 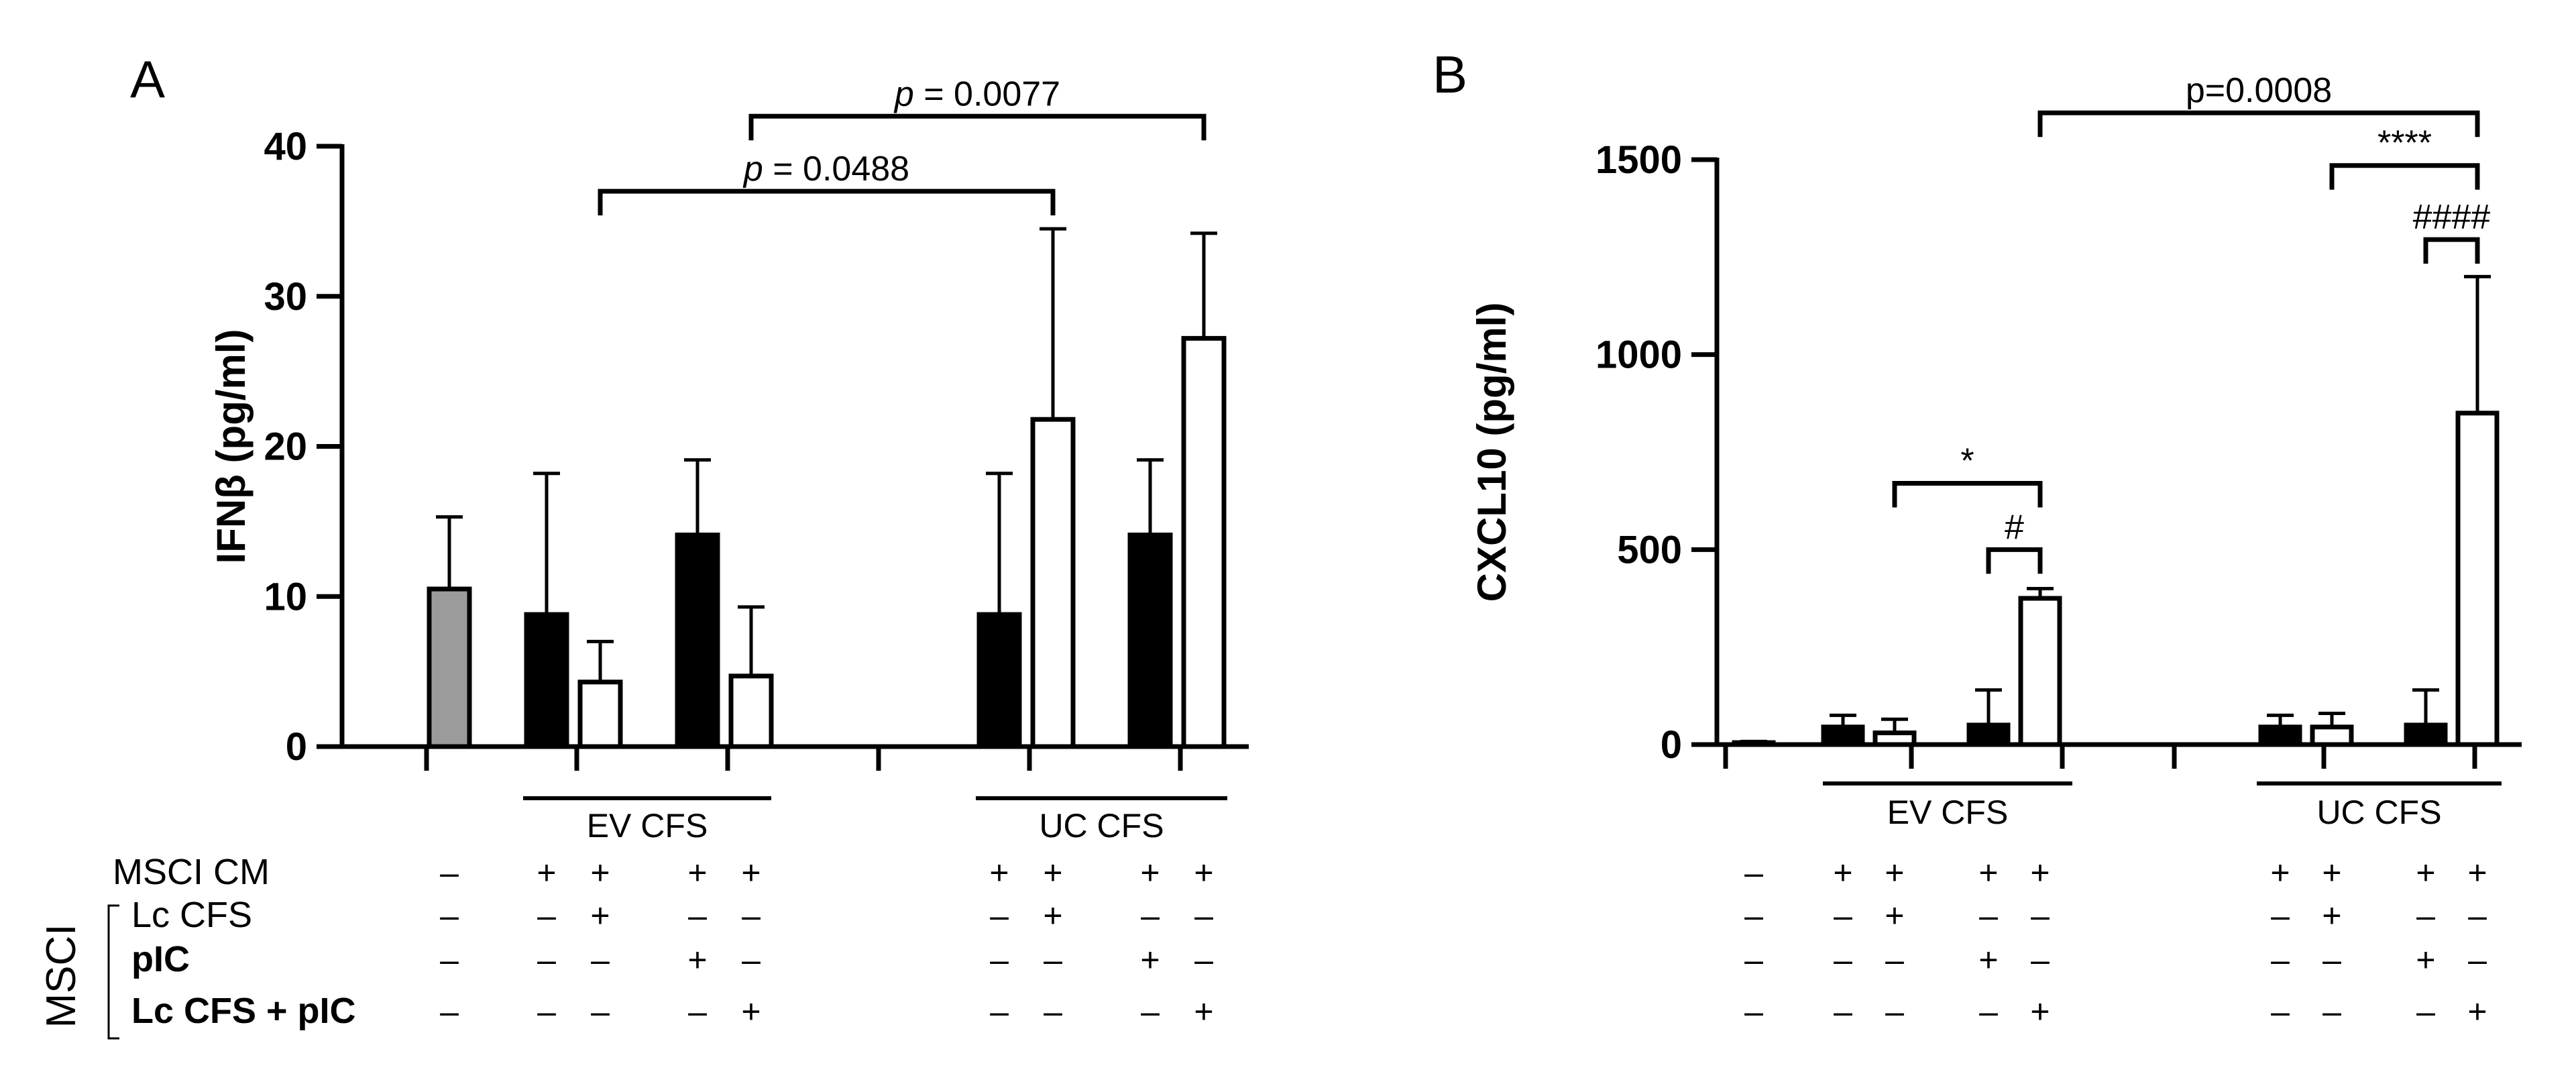 I want to click on msci-bracket, so click(x=113, y=972).